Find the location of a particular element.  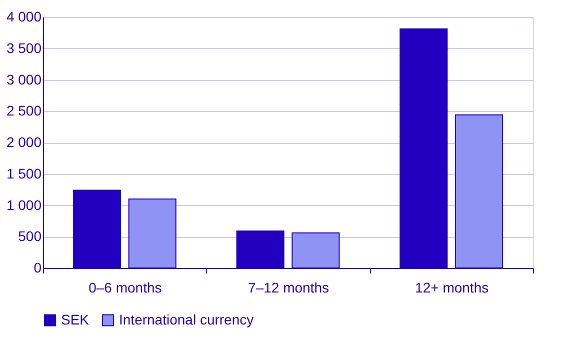

y-tick-label: 500 is located at coordinates (30, 236).